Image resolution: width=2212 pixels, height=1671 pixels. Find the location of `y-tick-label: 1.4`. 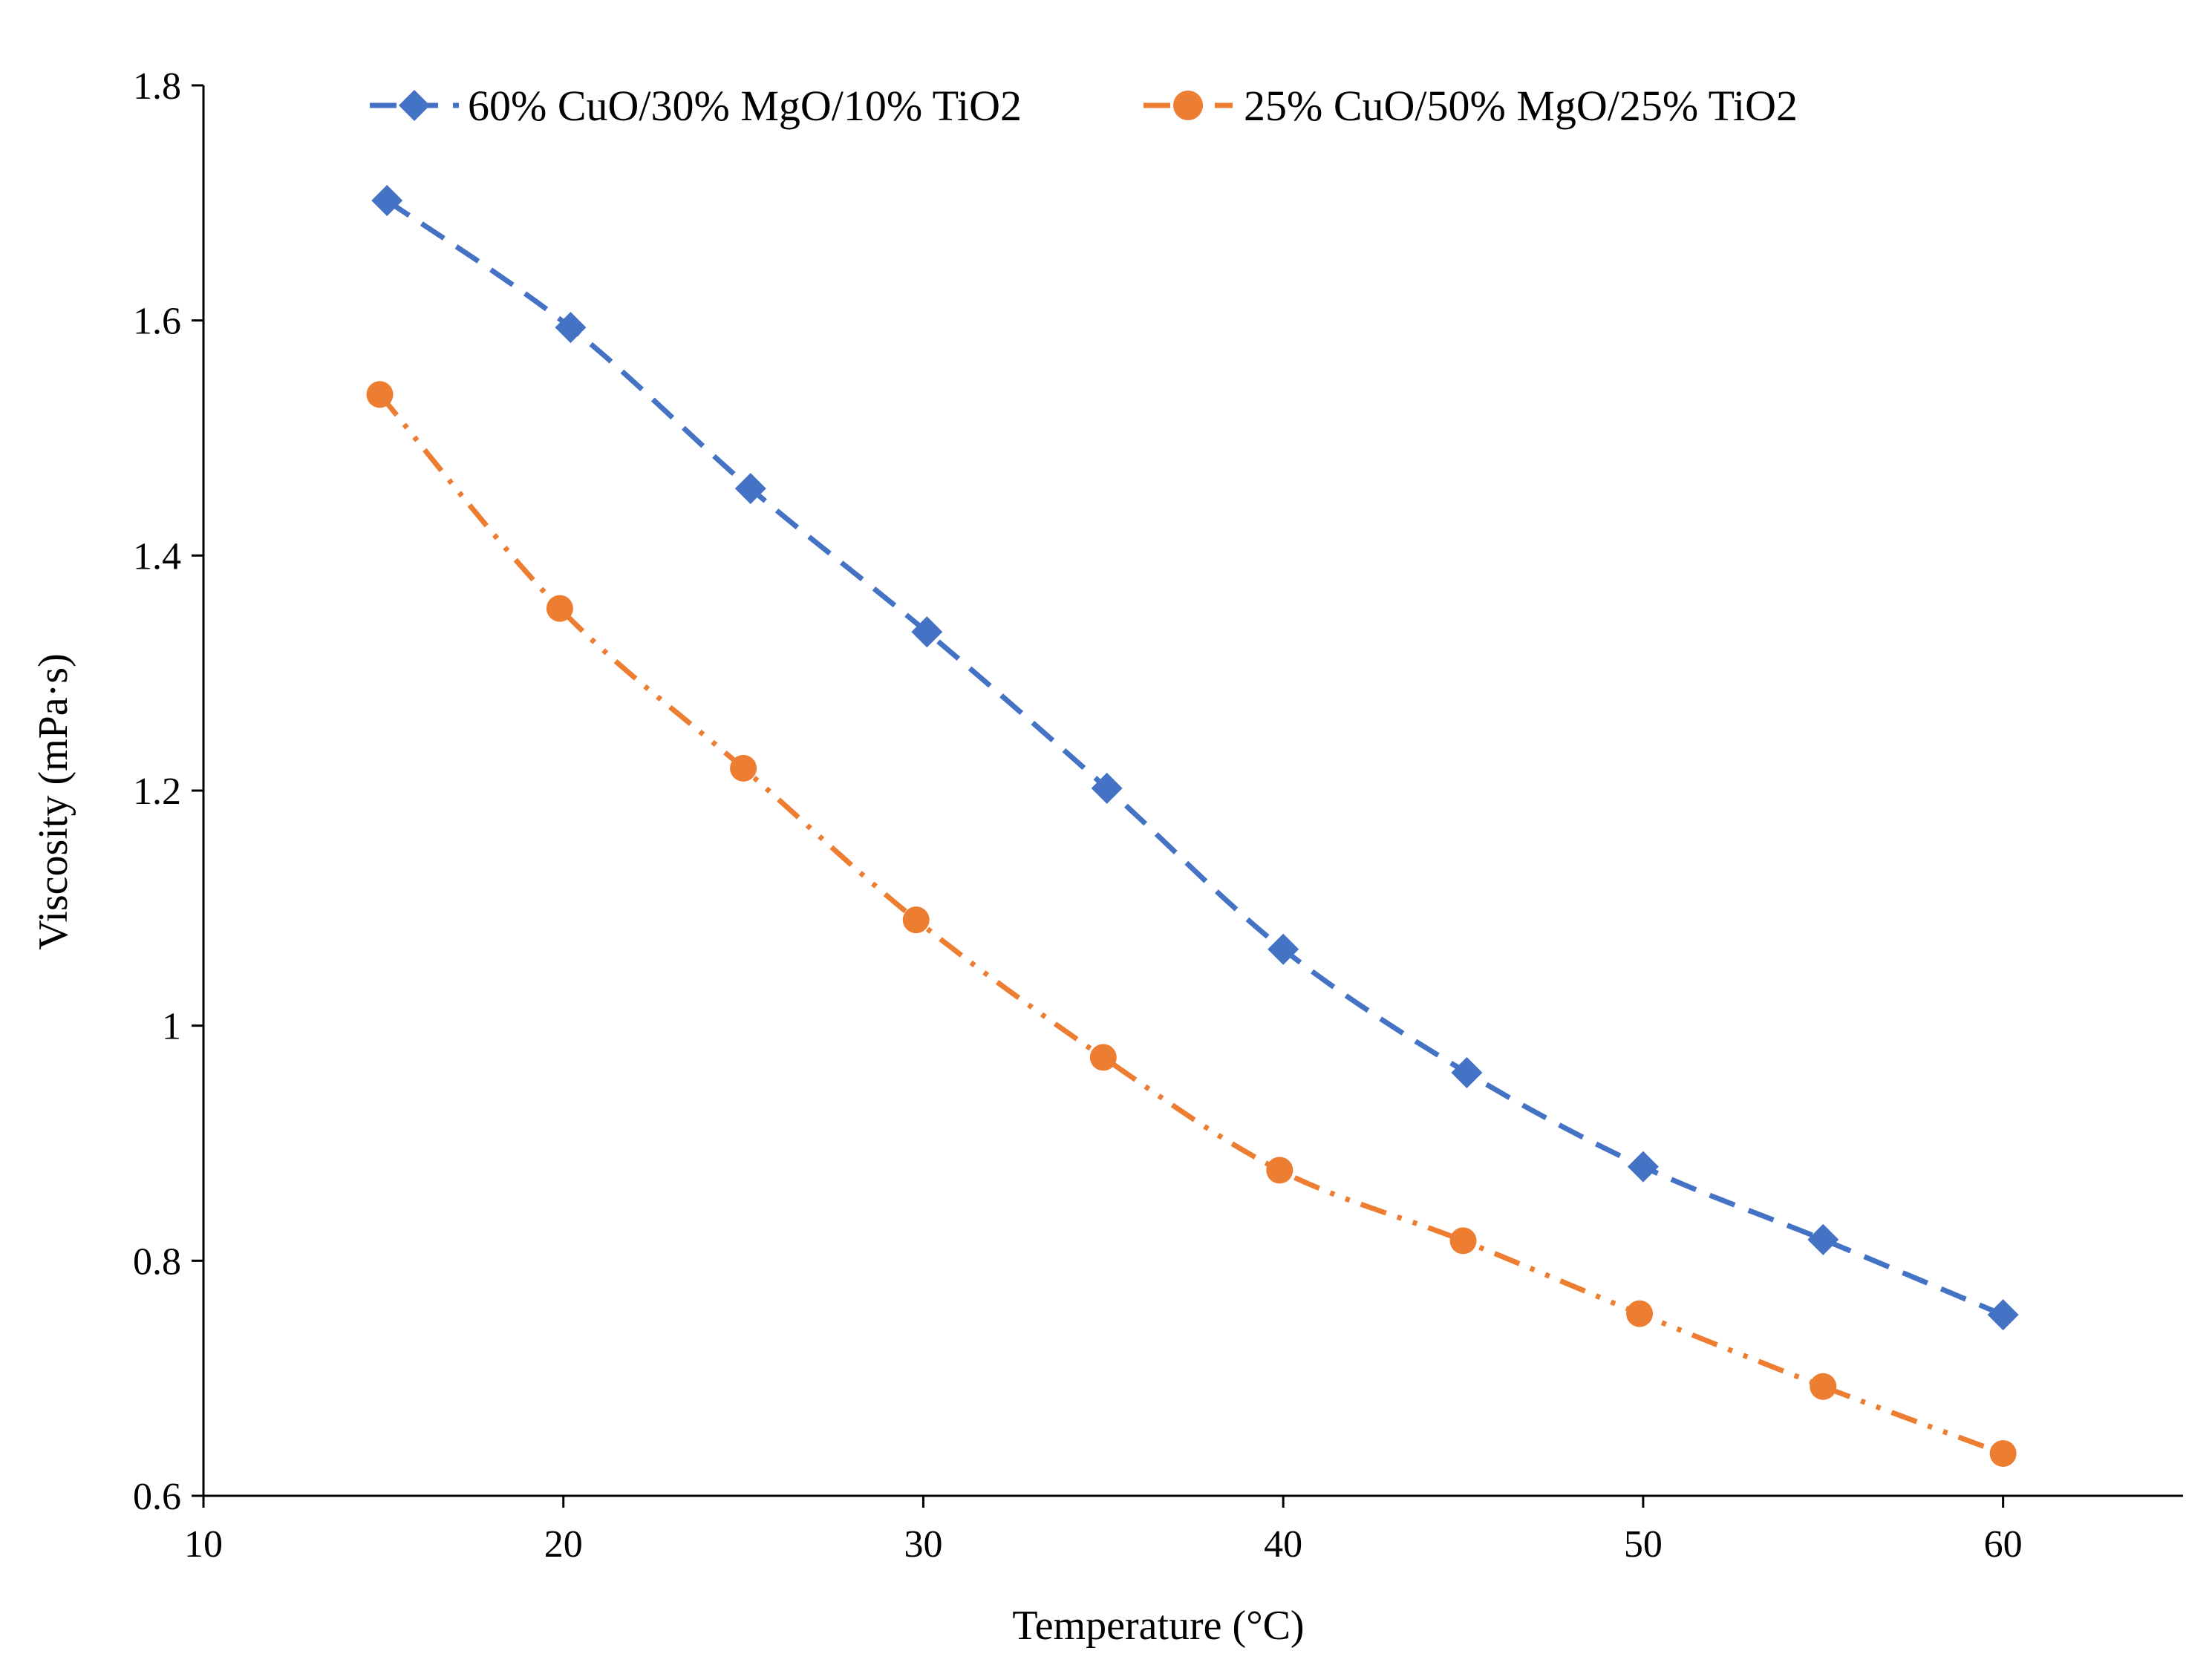

y-tick-label: 1.4 is located at coordinates (157, 556).